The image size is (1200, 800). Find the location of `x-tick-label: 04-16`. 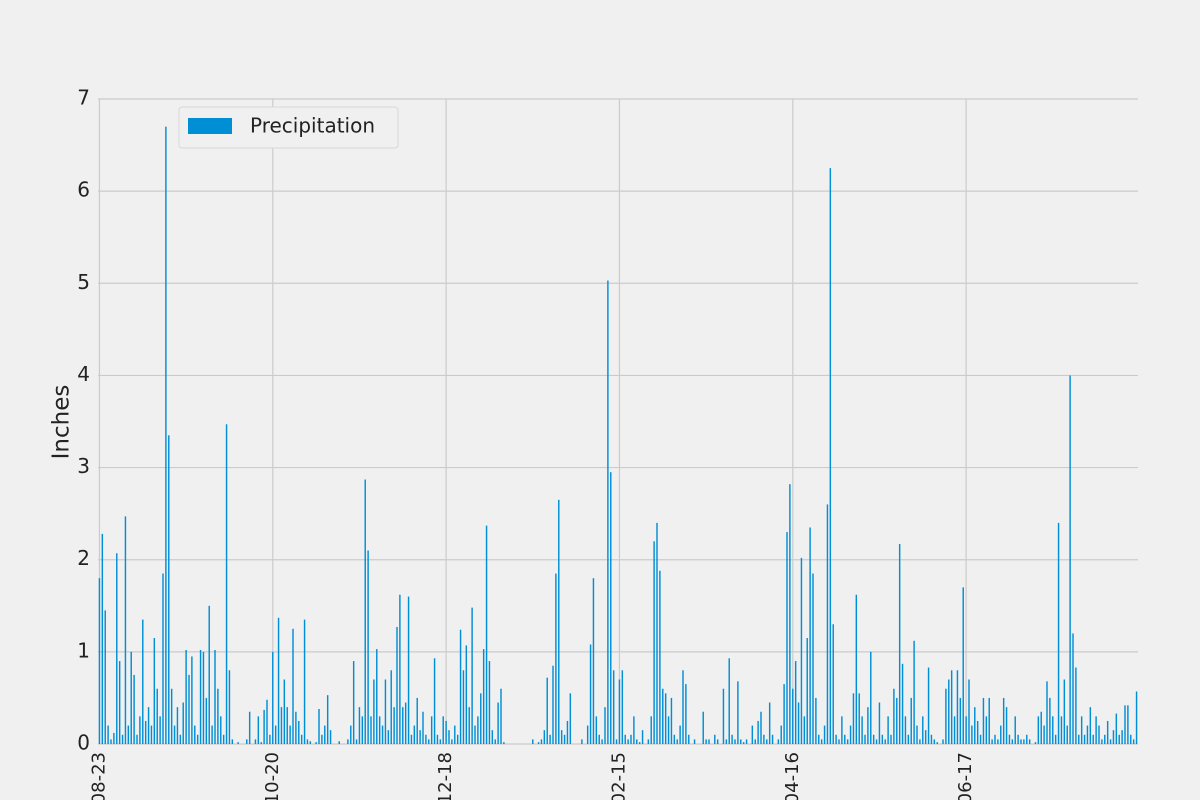

x-tick-label: 04-16 is located at coordinates (792, 776).